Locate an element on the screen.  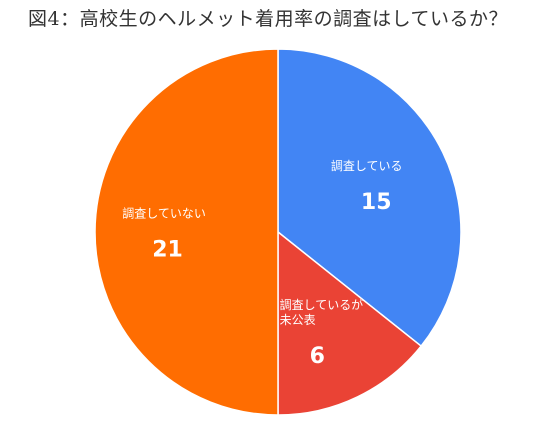
slice-label-2-line-2: 未公表 is located at coordinates (298, 320).